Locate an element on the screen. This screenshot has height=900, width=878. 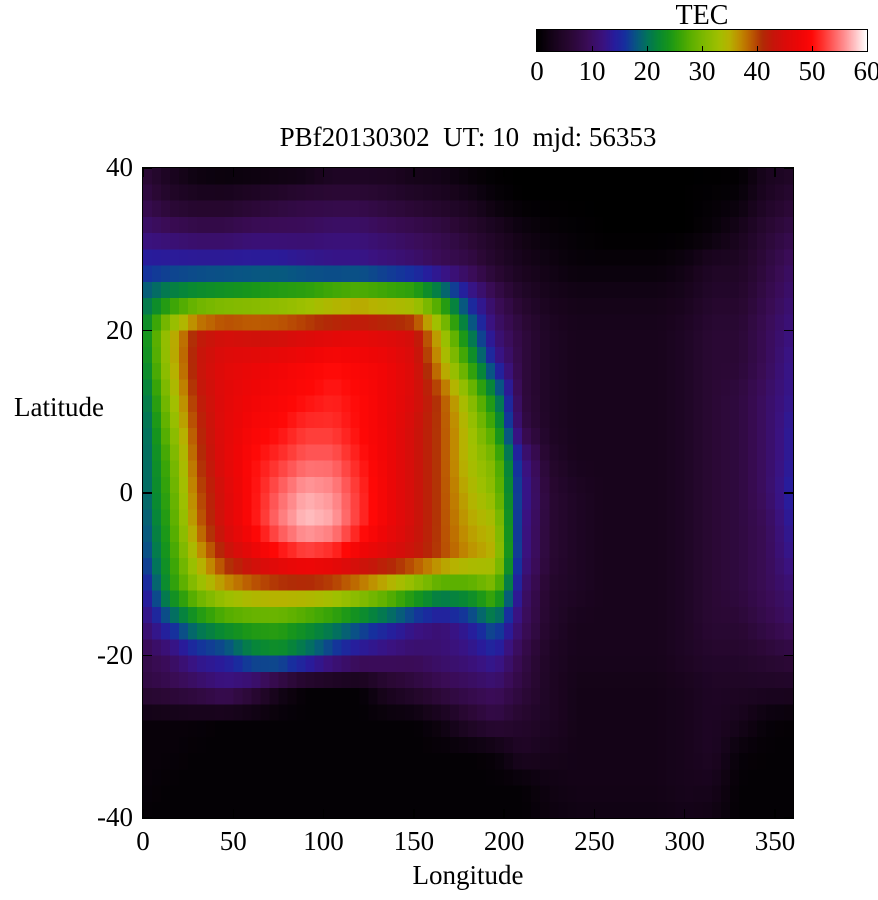
colorbar-tick-label: 60 is located at coordinates (865, 71).